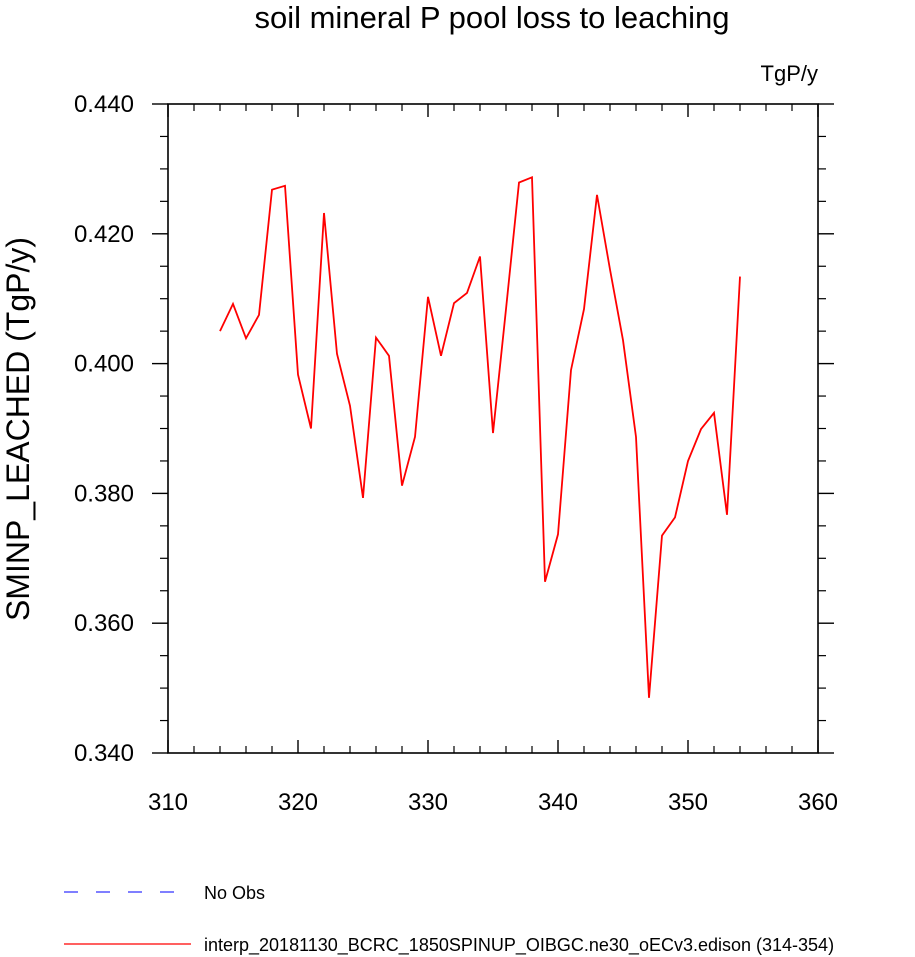 The width and height of the screenshot is (915, 957). I want to click on y-tick-label: 0.440, so click(104, 104).